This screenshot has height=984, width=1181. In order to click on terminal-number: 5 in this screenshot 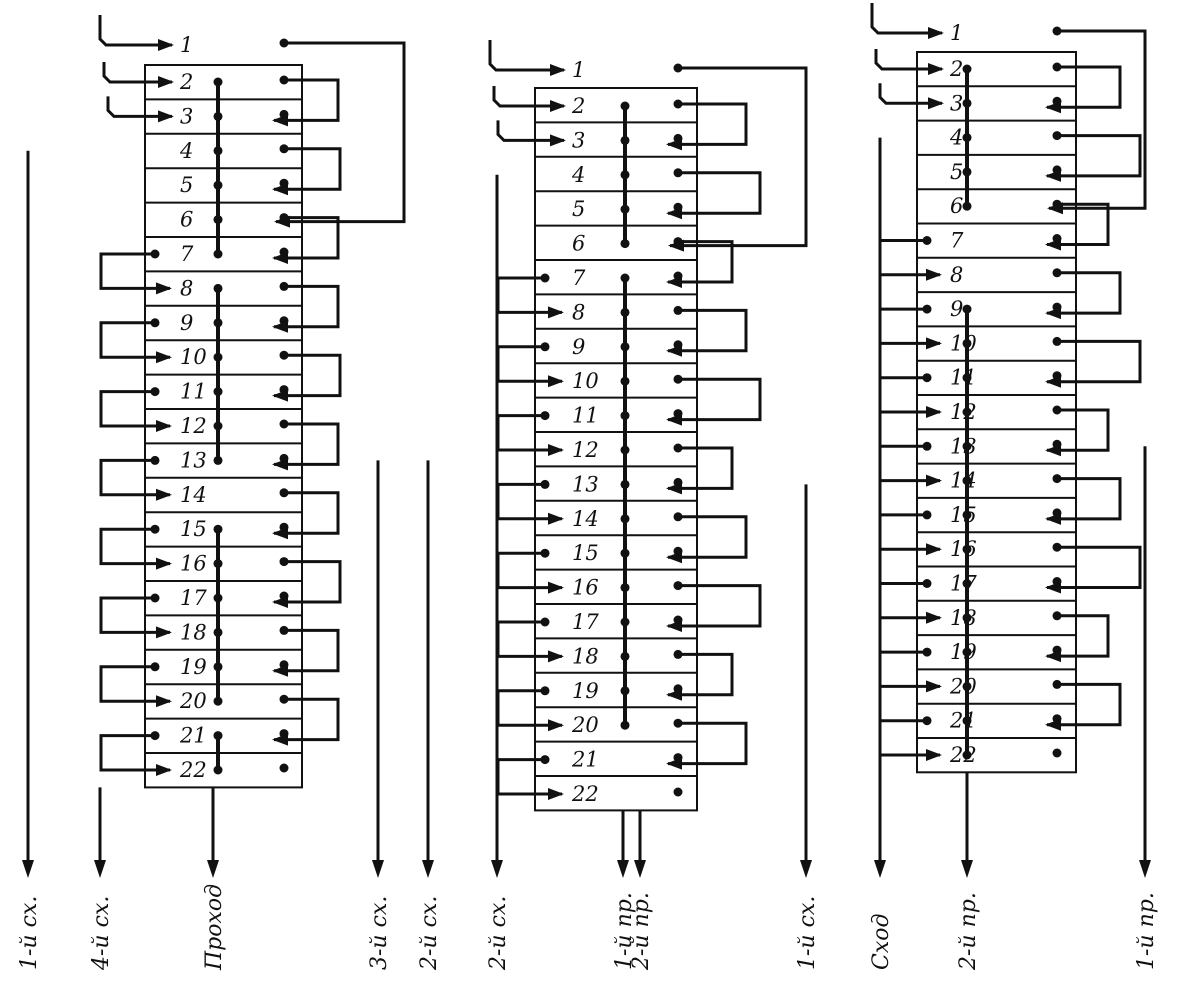, I will do `click(578, 209)`.